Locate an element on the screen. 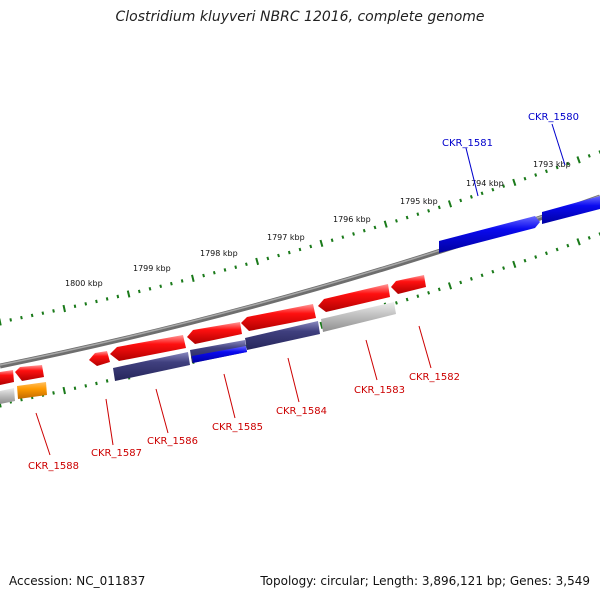  tick-label-1794: 1794 kbp is located at coordinates (485, 183).